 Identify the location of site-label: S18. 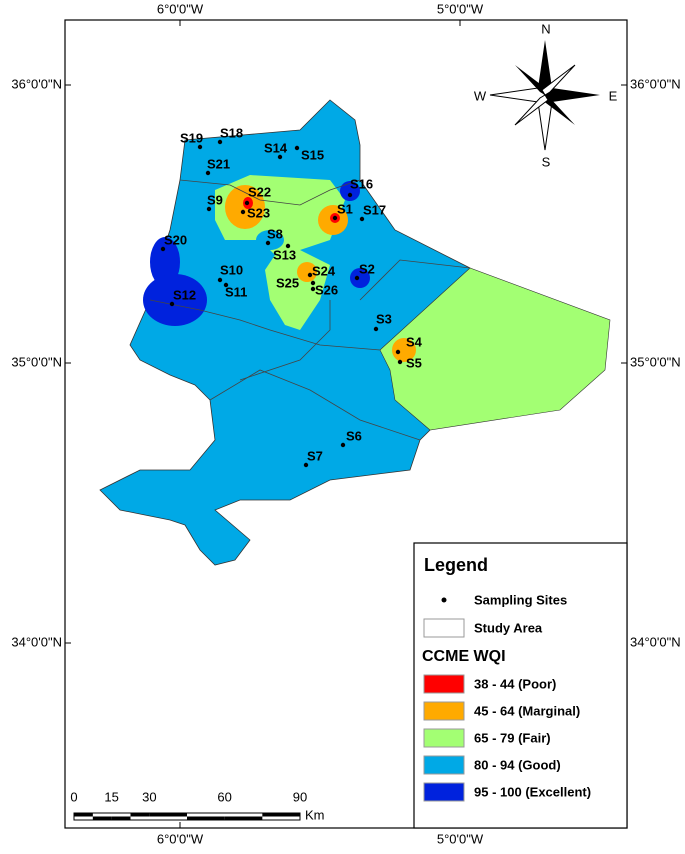
(231, 132).